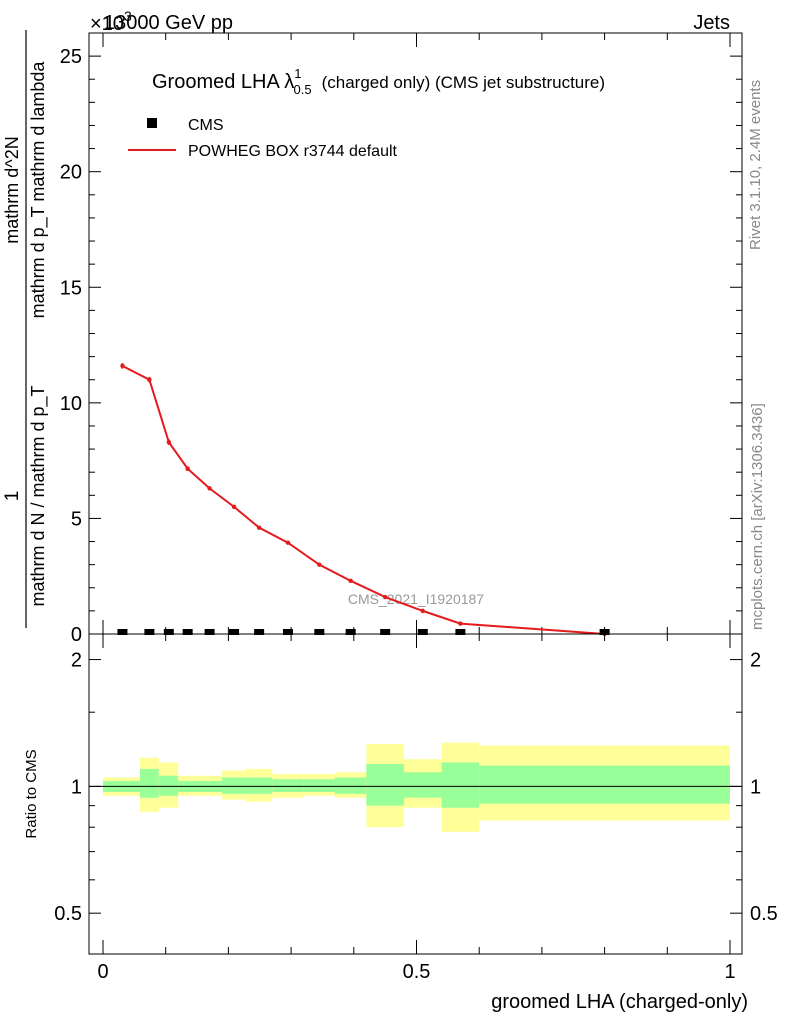 The height and width of the screenshot is (1024, 786). Describe the element at coordinates (76, 519) in the screenshot. I see `main-ytick-label: 5` at that location.